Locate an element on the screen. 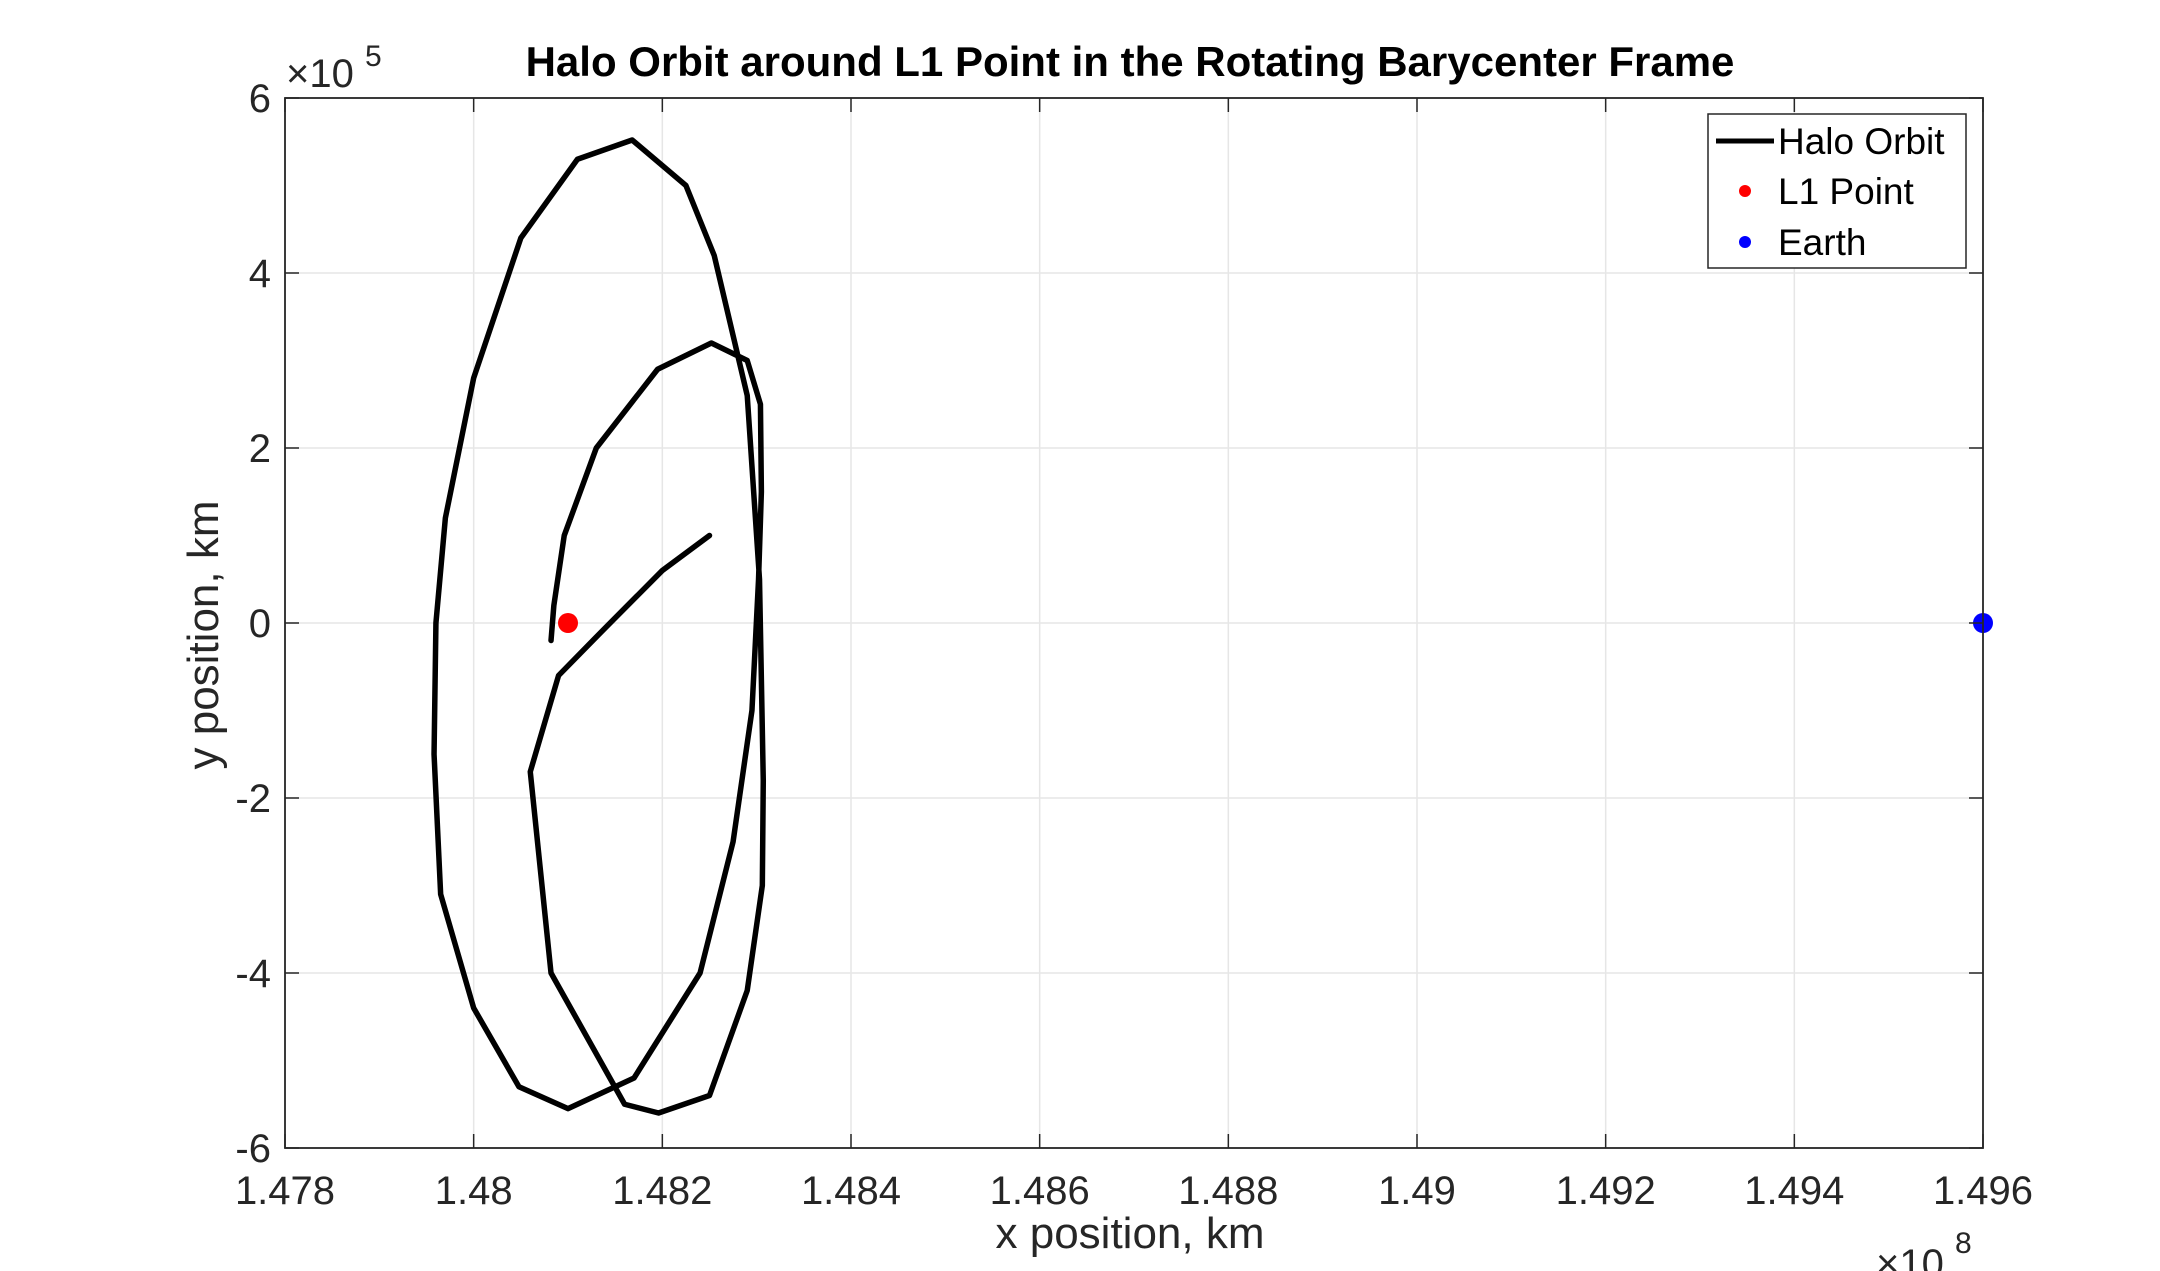 This screenshot has height=1271, width=2160. legend: Halo Orbit L1 Point Earth is located at coordinates (1837, 191).